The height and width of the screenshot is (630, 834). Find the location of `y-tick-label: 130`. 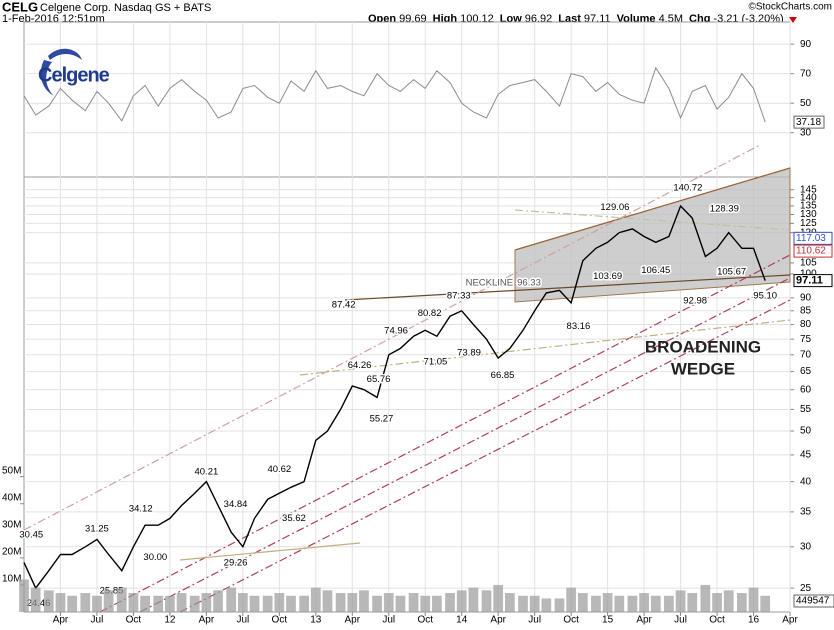

y-tick-label: 130 is located at coordinates (808, 214).